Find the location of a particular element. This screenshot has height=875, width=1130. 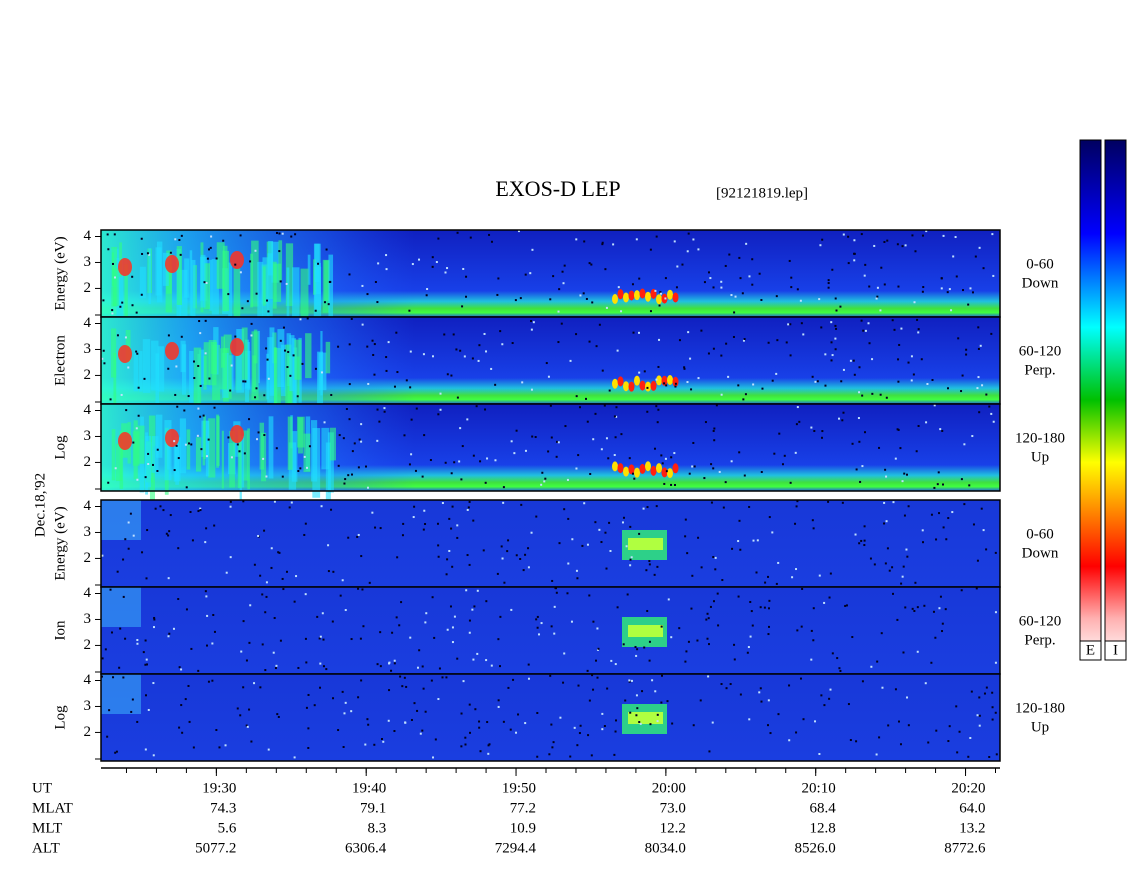

y-axis-word: Ion is located at coordinates (60, 630).